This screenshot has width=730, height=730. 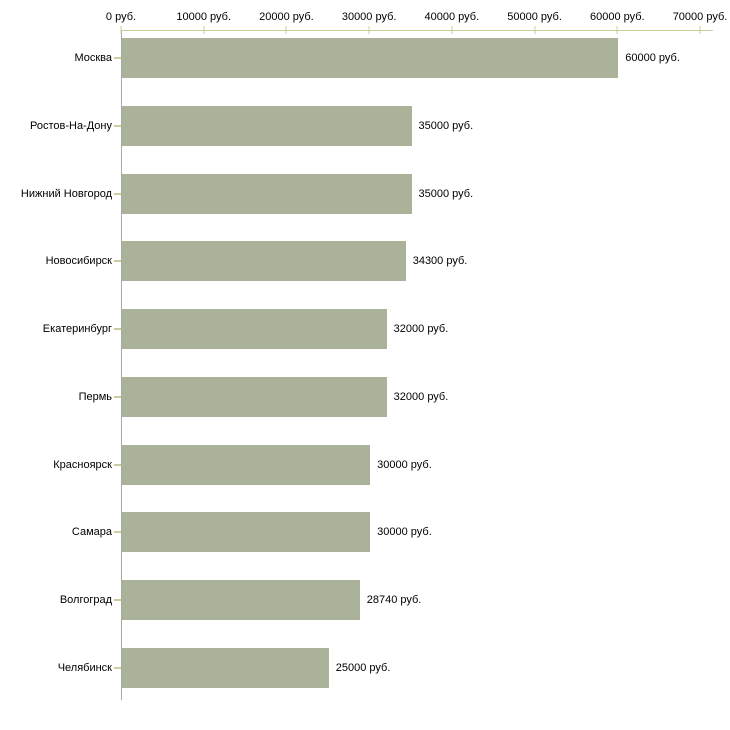 What do you see at coordinates (204, 17) in the screenshot?
I see `x-axis-tick-label: 10000 руб.` at bounding box center [204, 17].